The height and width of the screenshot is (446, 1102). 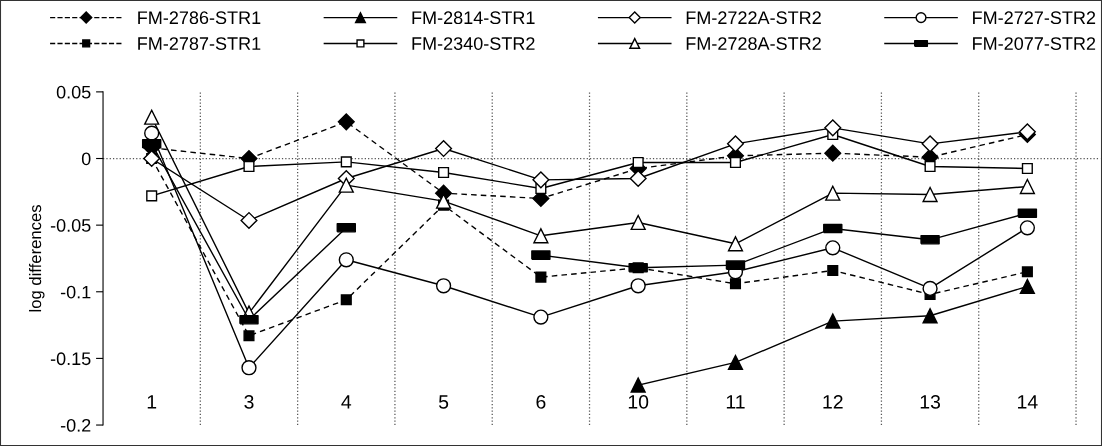 What do you see at coordinates (73, 92) in the screenshot?
I see `y-tick-label: 0.05` at bounding box center [73, 92].